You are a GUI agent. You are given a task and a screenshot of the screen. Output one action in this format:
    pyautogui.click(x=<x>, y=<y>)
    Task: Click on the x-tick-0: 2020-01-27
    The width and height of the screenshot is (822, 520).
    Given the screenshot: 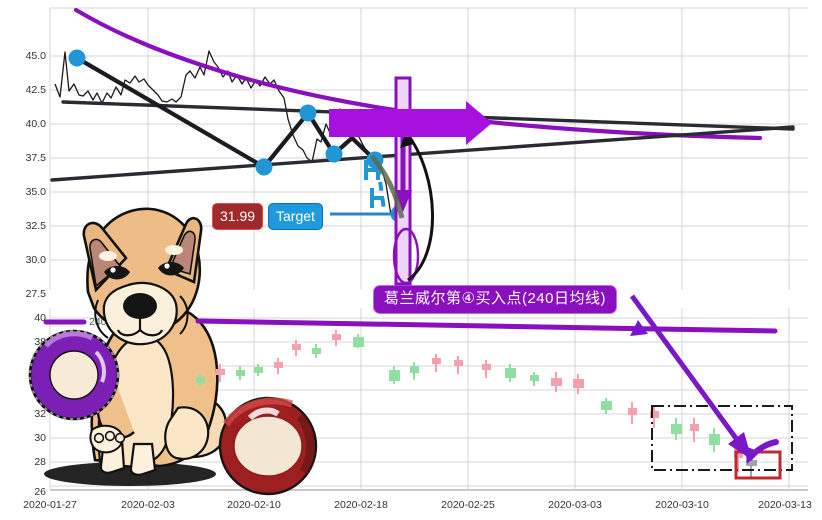 What is the action you would take?
    pyautogui.click(x=50, y=505)
    